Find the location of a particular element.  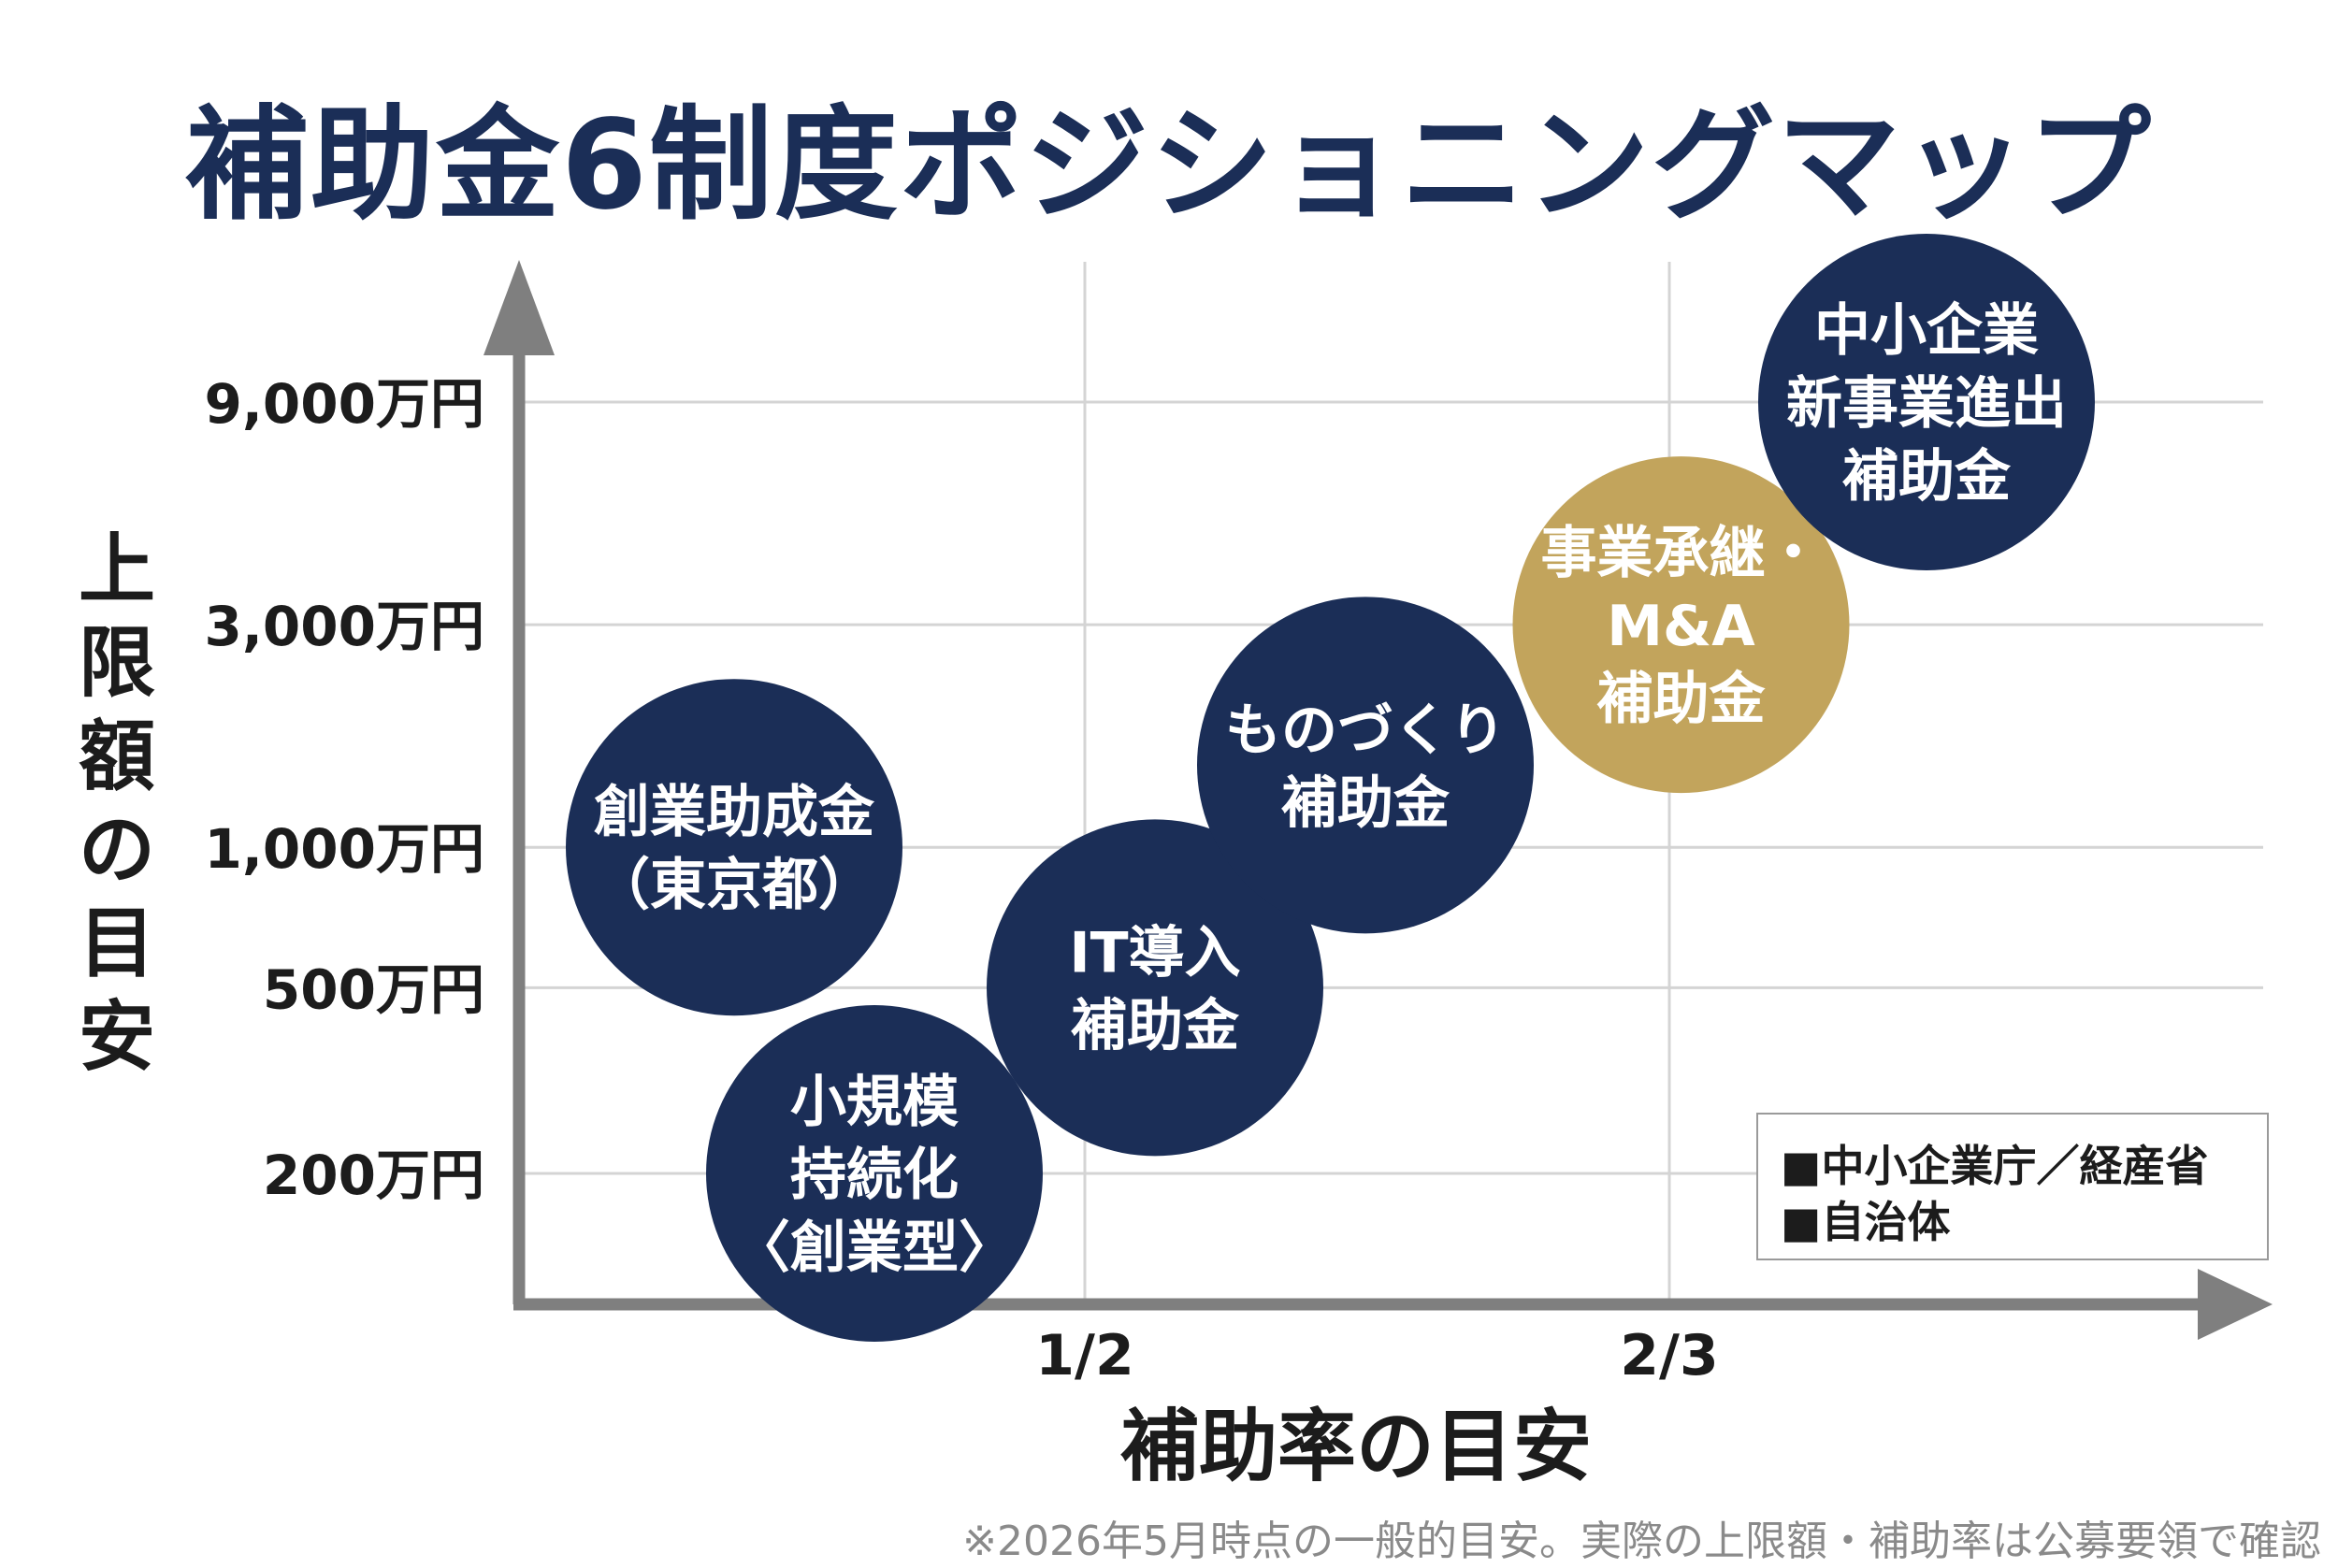

footnote: ※2026年5月時点の一般的目安。実際の上限額・補助率は公募要領で確認 is located at coordinates (1642, 1541).